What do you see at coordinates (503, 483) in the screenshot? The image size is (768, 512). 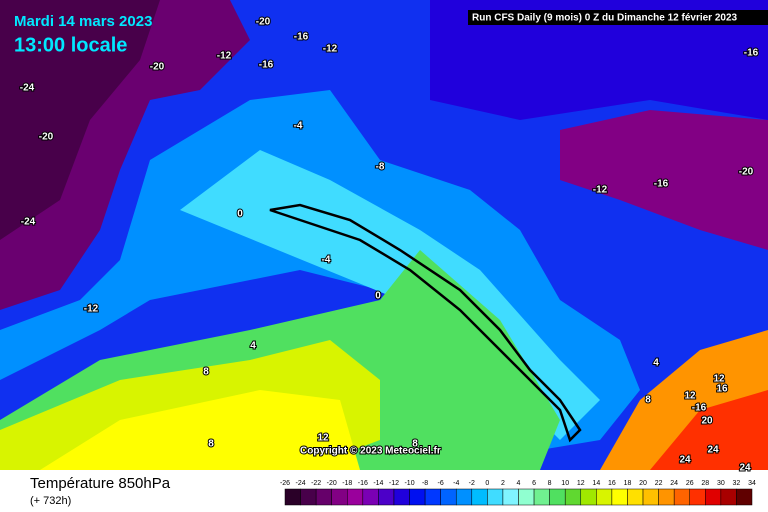 I see `legend-tick: 2` at bounding box center [503, 483].